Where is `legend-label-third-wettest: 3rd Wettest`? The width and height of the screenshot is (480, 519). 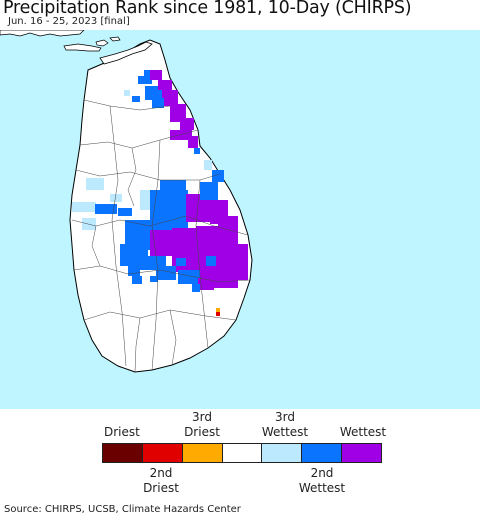
legend-label-third-wettest: 3rd Wettest is located at coordinates (285, 425).